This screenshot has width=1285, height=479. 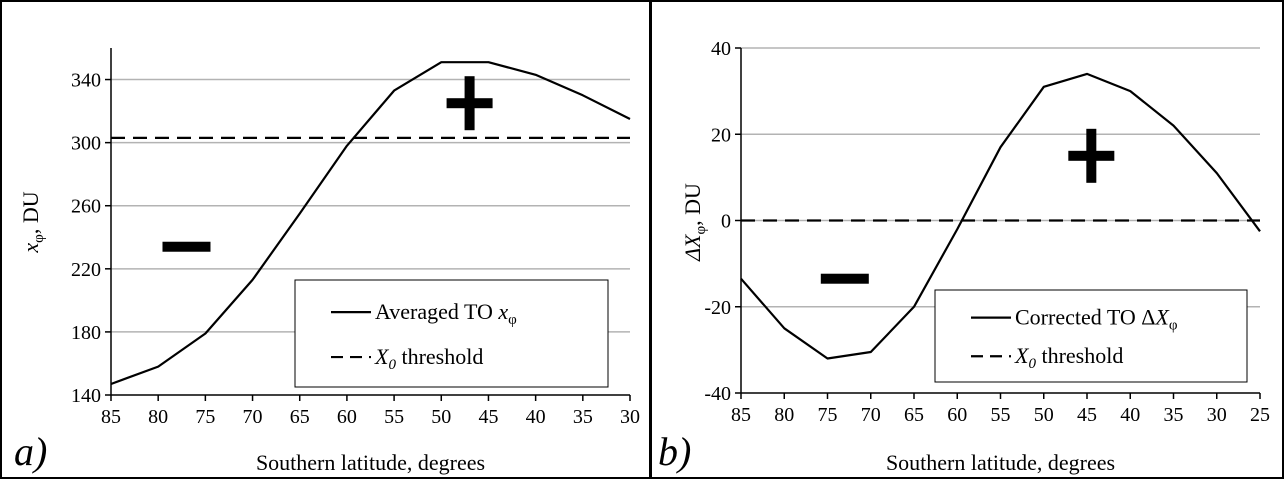 I want to click on y-axis-title: ΔXφ, DU, so click(x=694, y=222).